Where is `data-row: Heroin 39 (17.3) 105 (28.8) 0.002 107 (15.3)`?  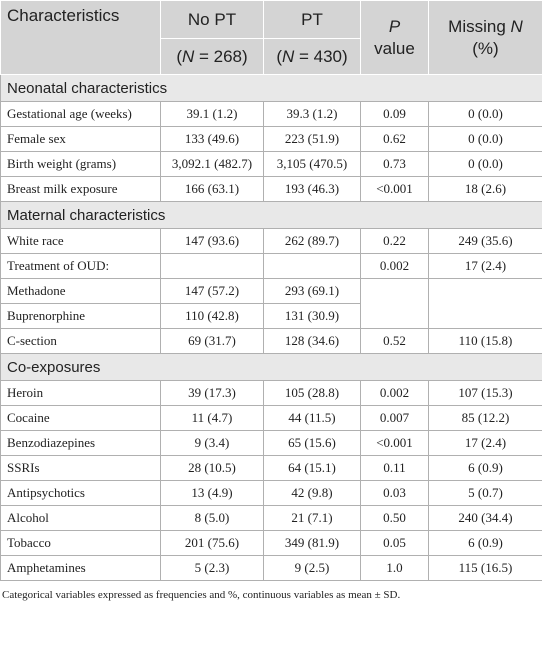 data-row: Heroin 39 (17.3) 105 (28.8) 0.002 107 (15.3) is located at coordinates (271, 393).